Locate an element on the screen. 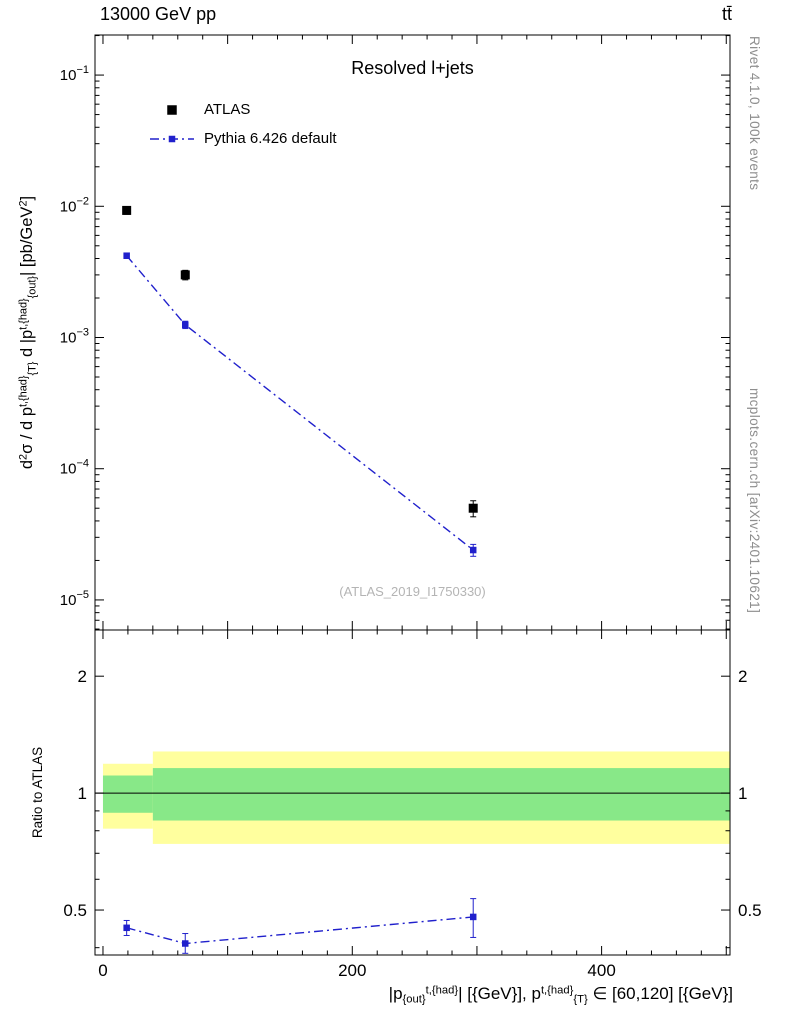  ratio-series-pythia-over-atlas is located at coordinates (300, 926).